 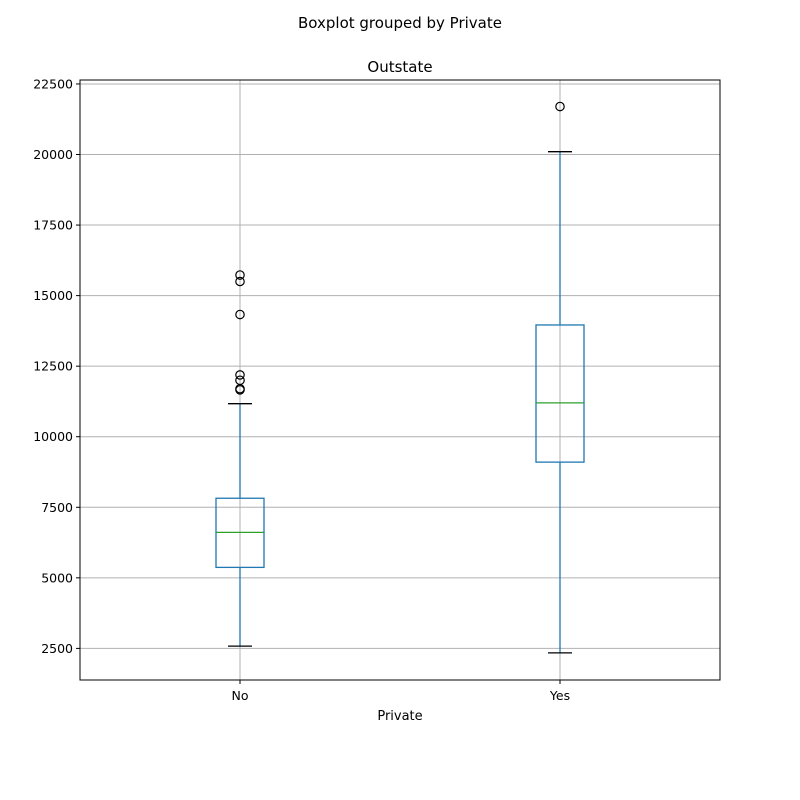 I want to click on x-axis-label: Private, so click(x=399, y=716).